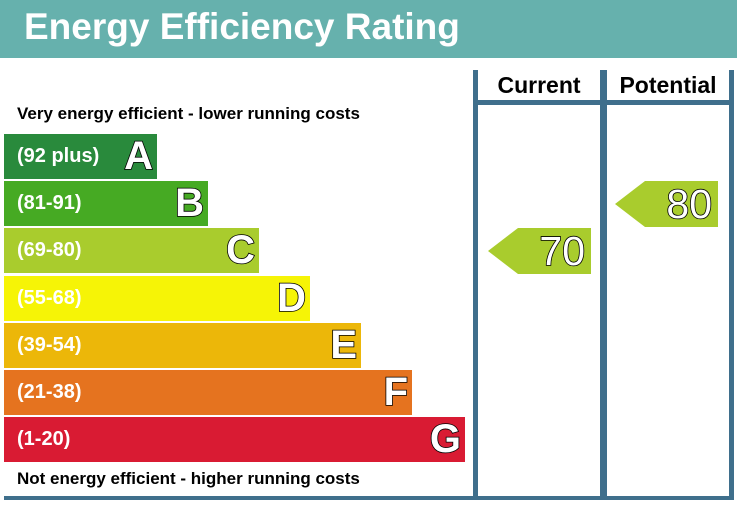 This screenshot has width=737, height=507. I want to click on frame-divider-left, so click(475, 285).